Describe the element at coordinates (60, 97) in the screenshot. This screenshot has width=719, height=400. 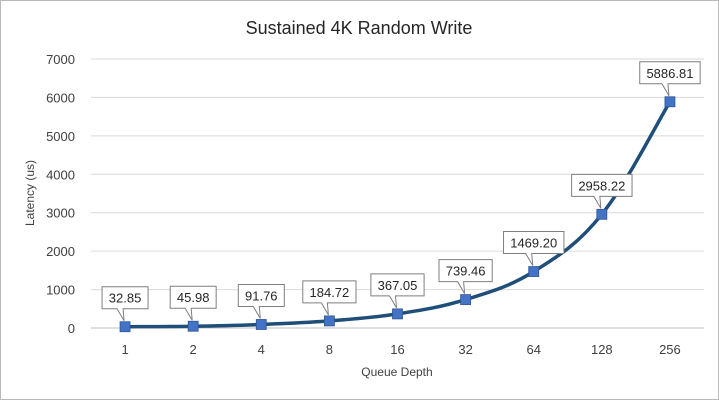
I see `y-tick-label: 6000` at that location.